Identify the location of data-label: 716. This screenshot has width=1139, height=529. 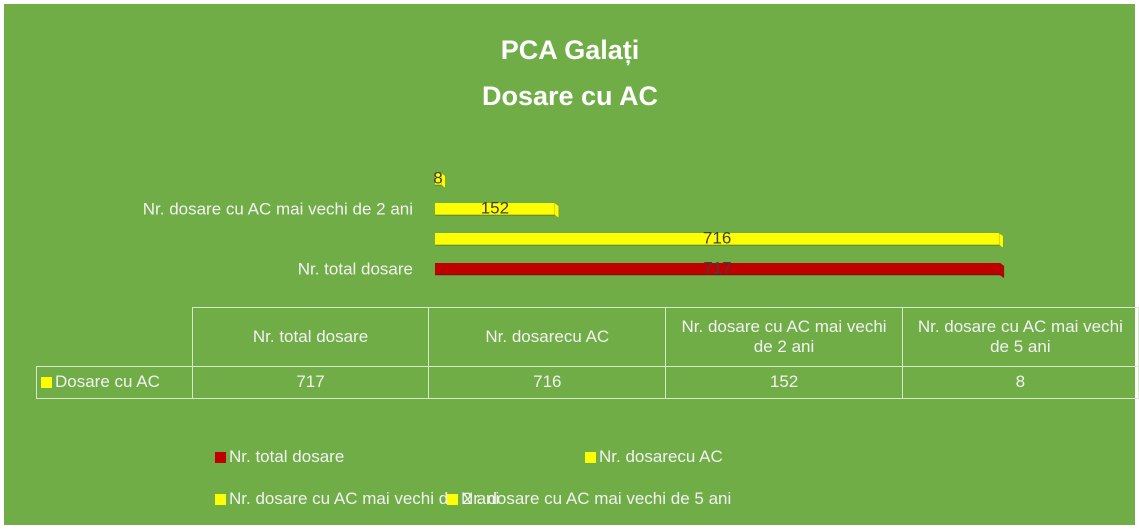
(717, 237).